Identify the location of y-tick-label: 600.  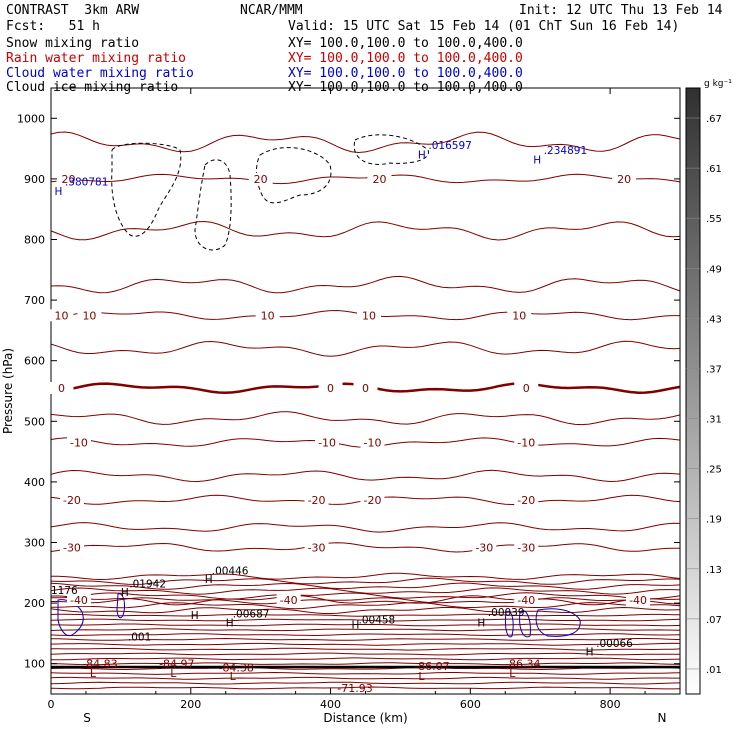
(34, 361).